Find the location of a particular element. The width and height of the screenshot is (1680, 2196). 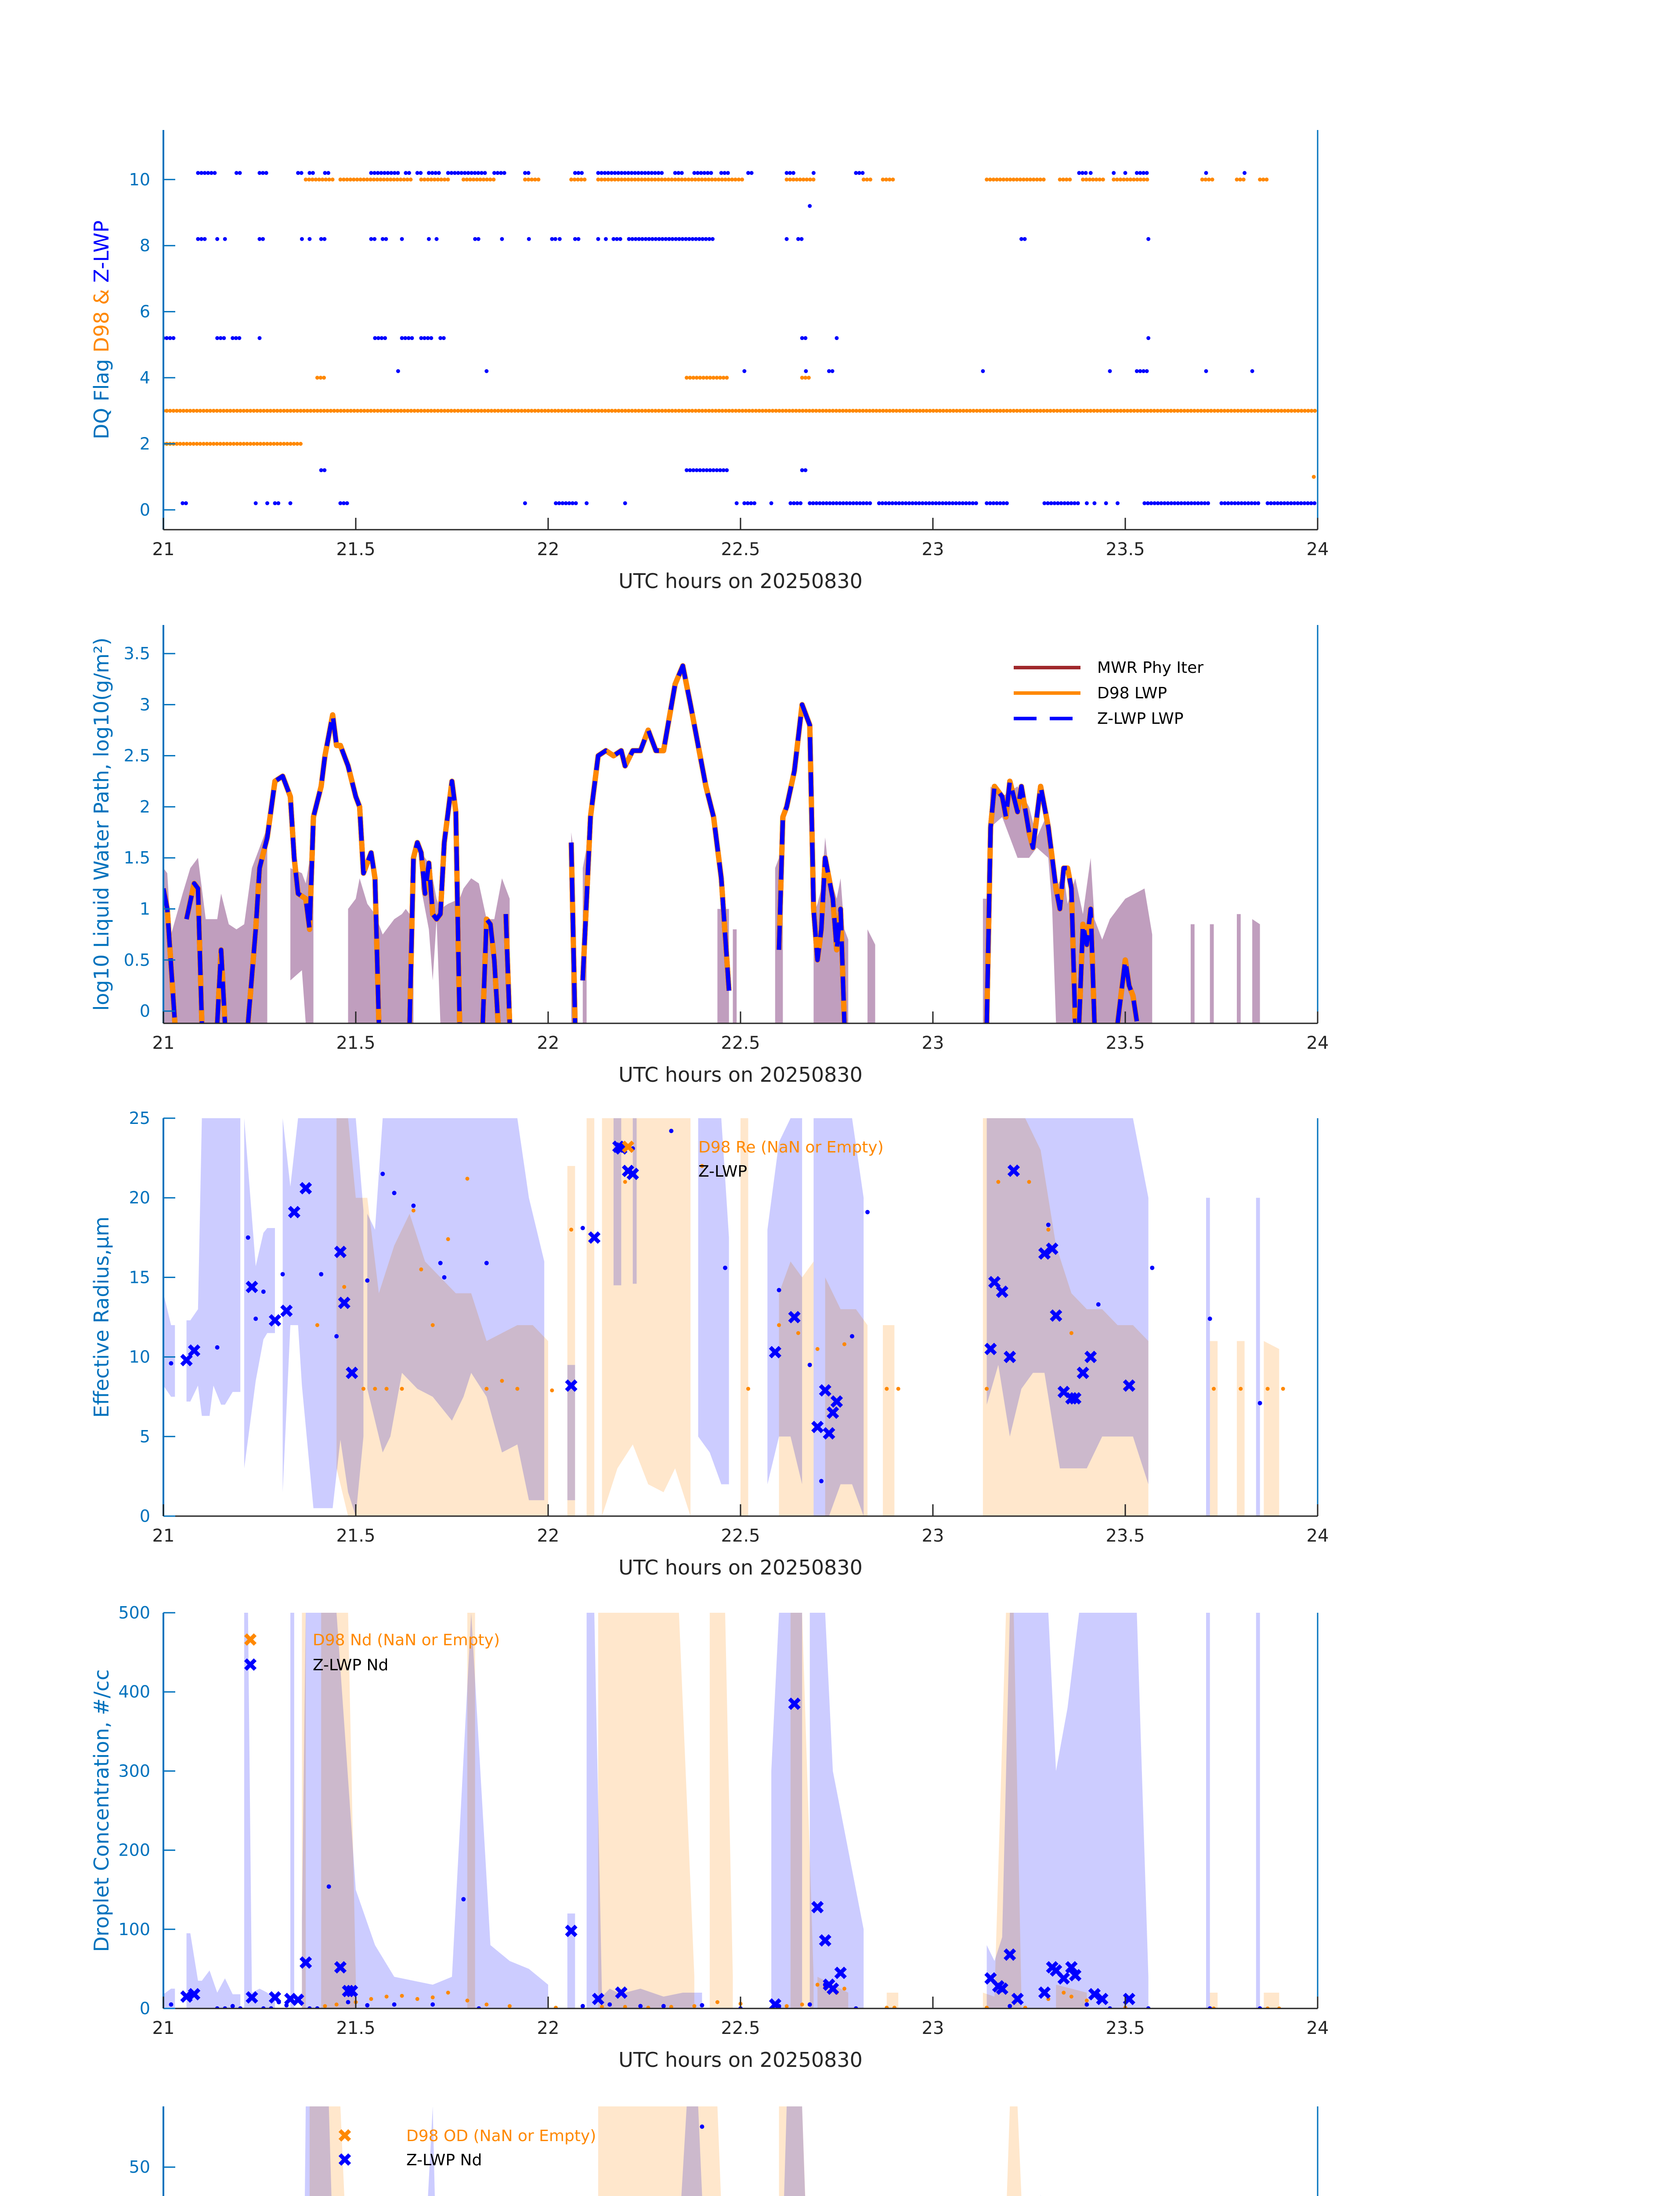

y-tick-label: 0.5 is located at coordinates (137, 960).